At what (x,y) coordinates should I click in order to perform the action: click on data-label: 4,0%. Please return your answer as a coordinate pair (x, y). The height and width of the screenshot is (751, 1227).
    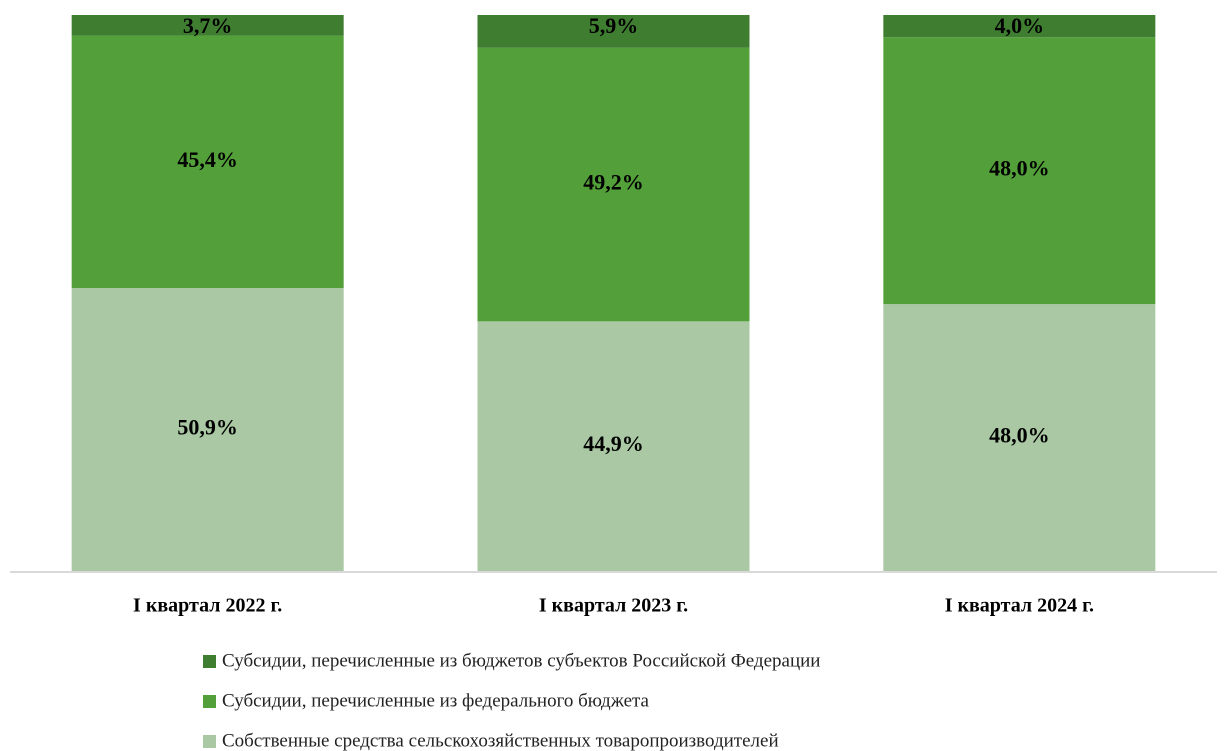
    Looking at the image, I should click on (1020, 25).